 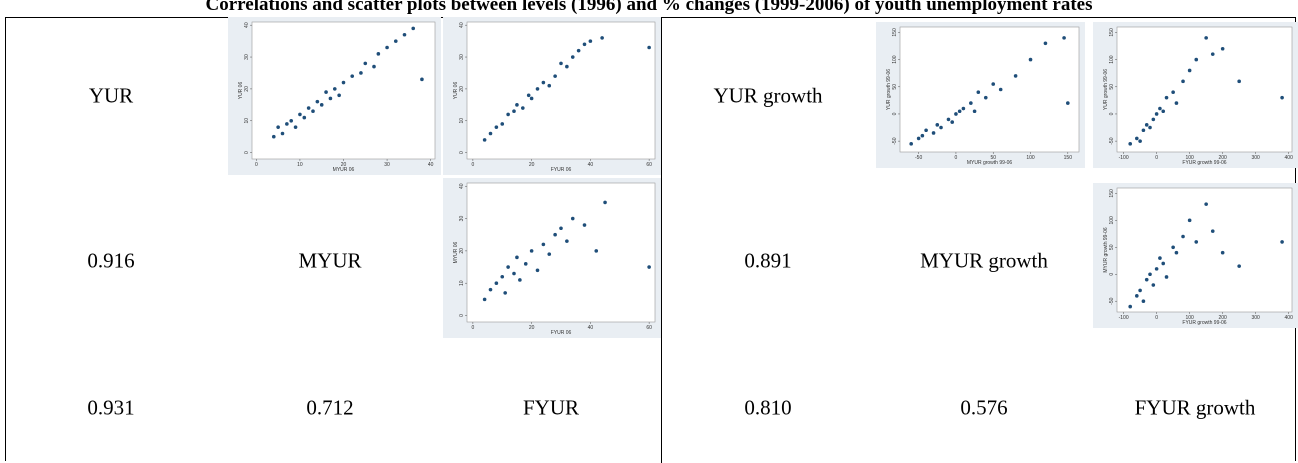 I want to click on x-tick-label: 10, so click(x=300, y=165).